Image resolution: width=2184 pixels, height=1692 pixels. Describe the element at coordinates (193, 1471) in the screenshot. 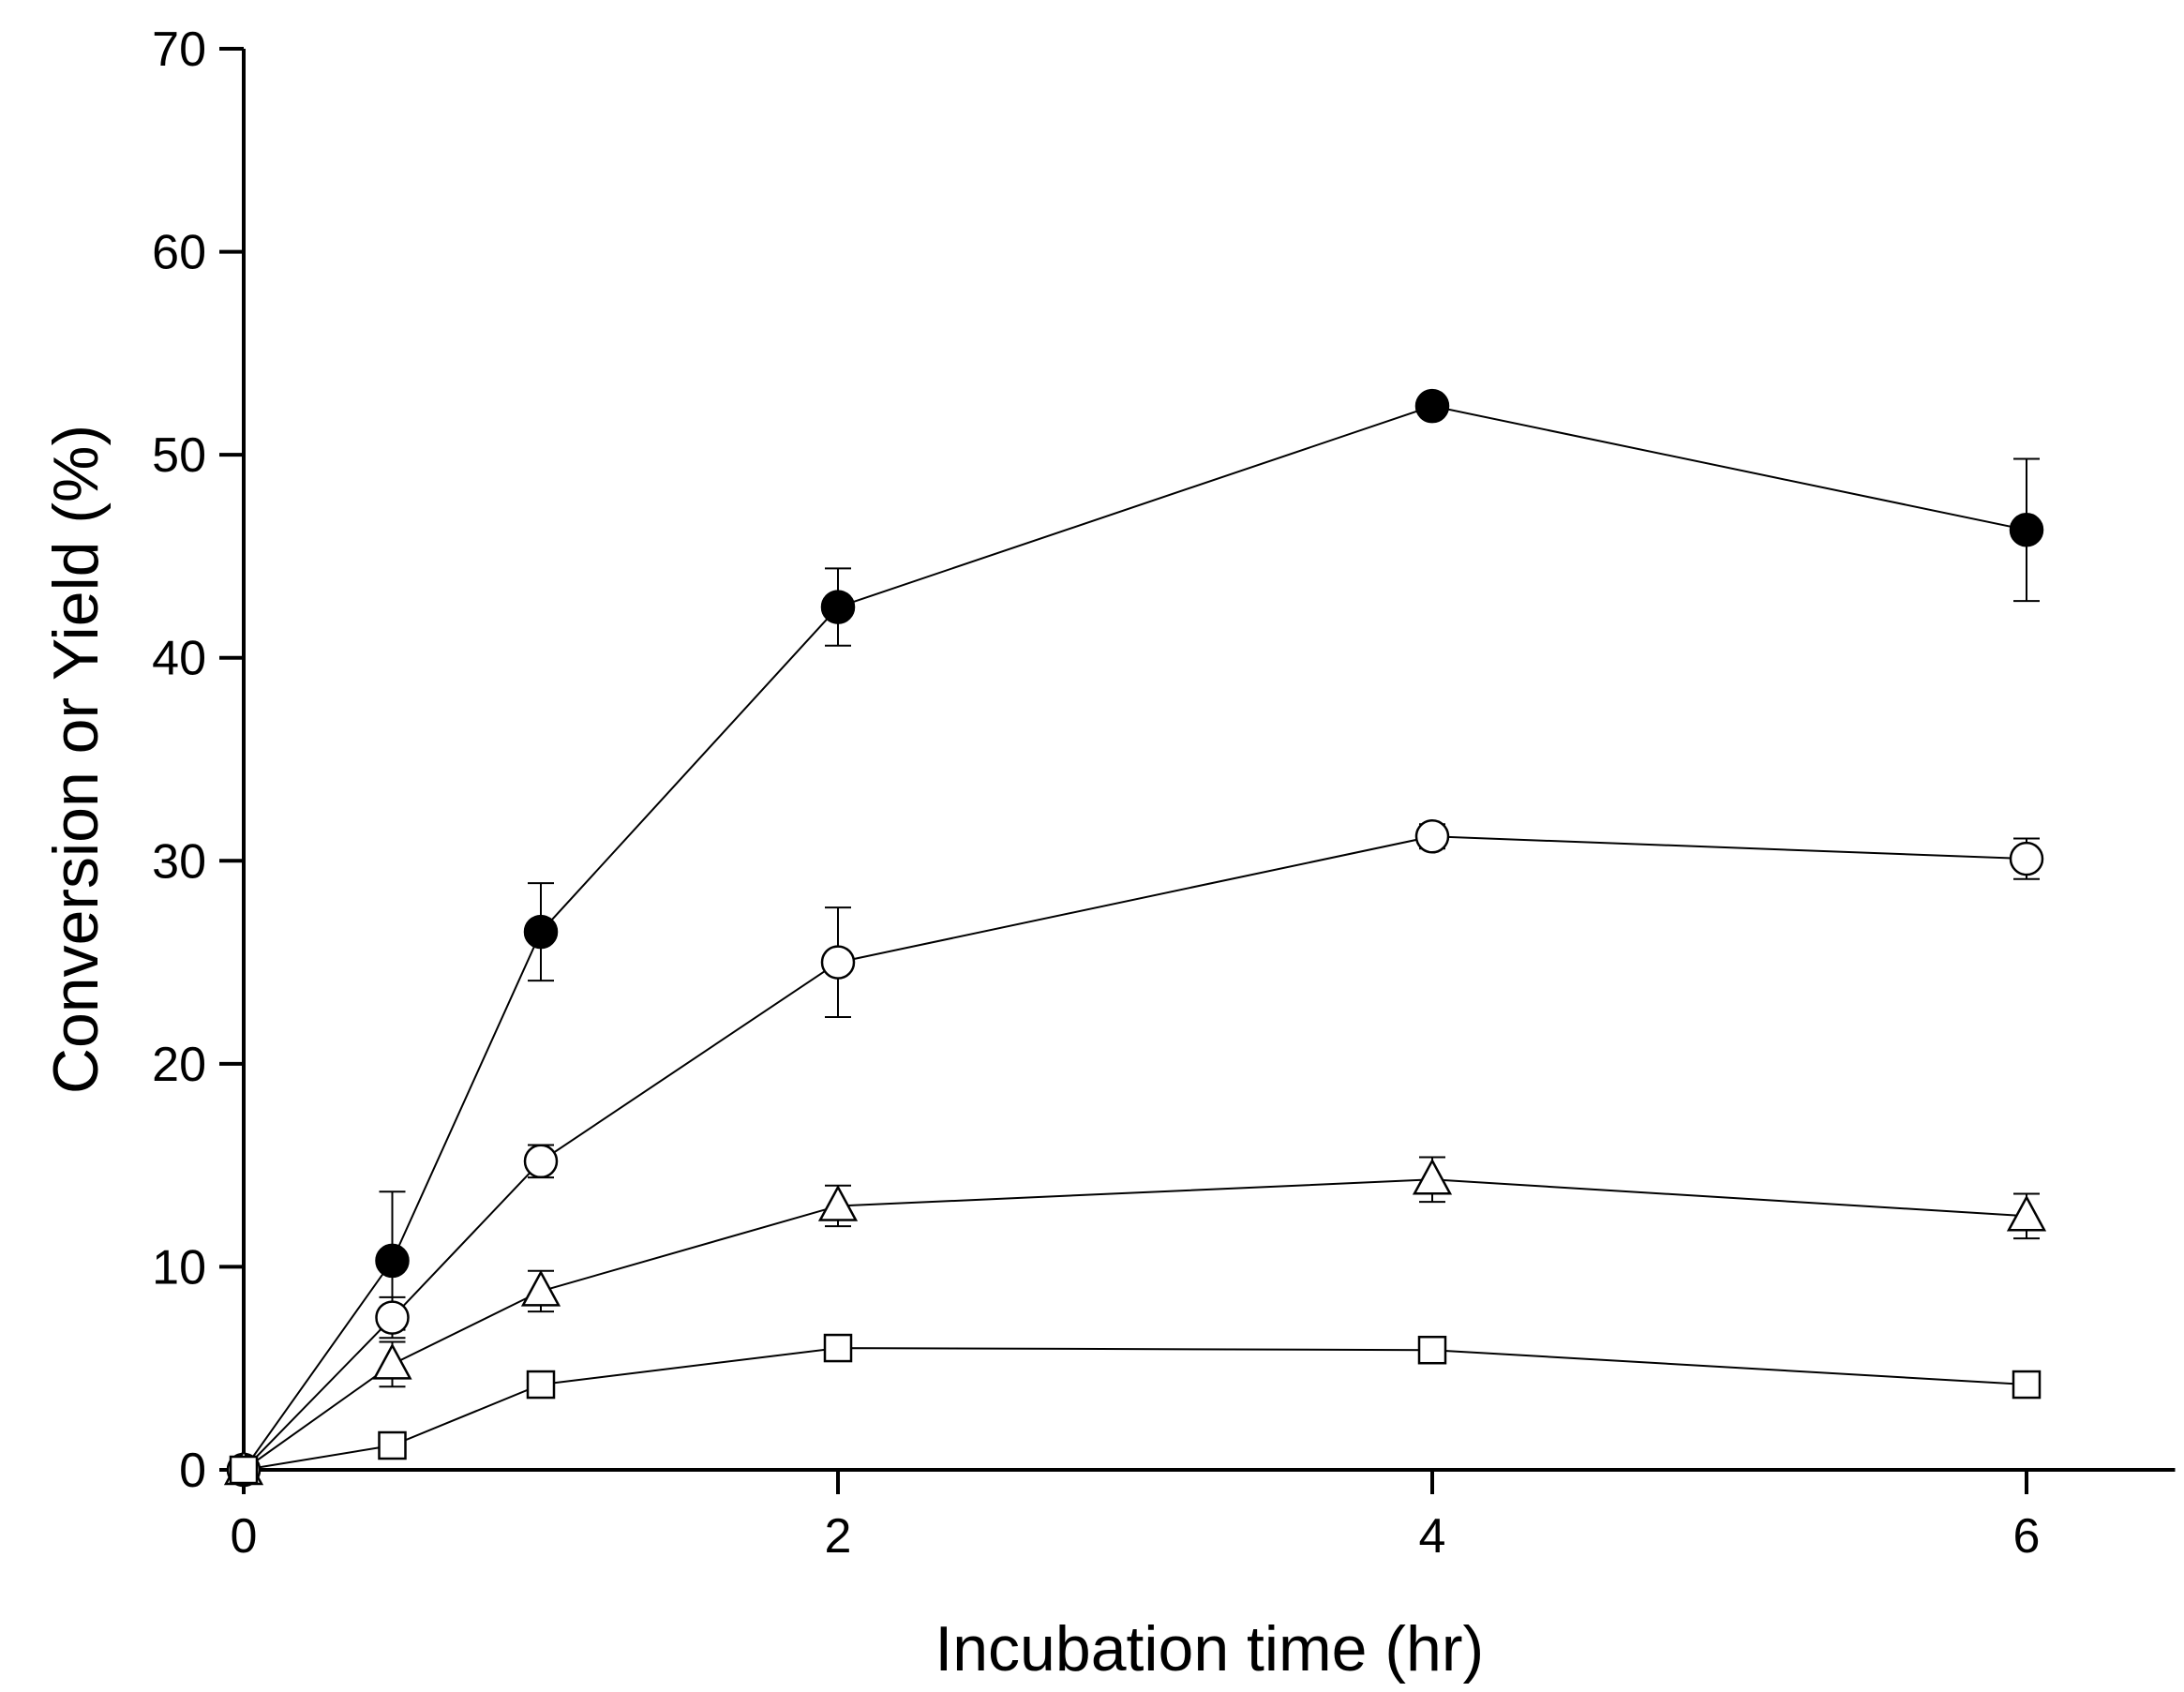

I see `y-tick-label: 0` at that location.